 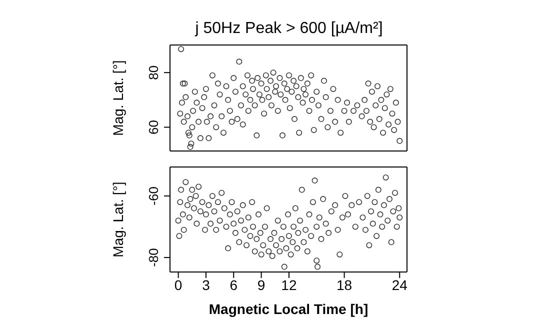 What do you see at coordinates (288, 309) in the screenshot?
I see `x-axis-title: Magnetic Local Time [h]` at bounding box center [288, 309].